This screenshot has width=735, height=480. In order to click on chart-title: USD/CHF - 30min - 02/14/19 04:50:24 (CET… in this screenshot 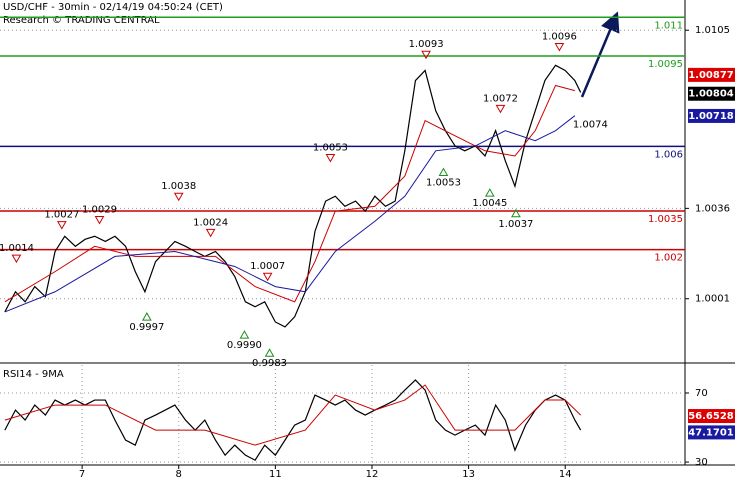, I will do `click(113, 7)`.